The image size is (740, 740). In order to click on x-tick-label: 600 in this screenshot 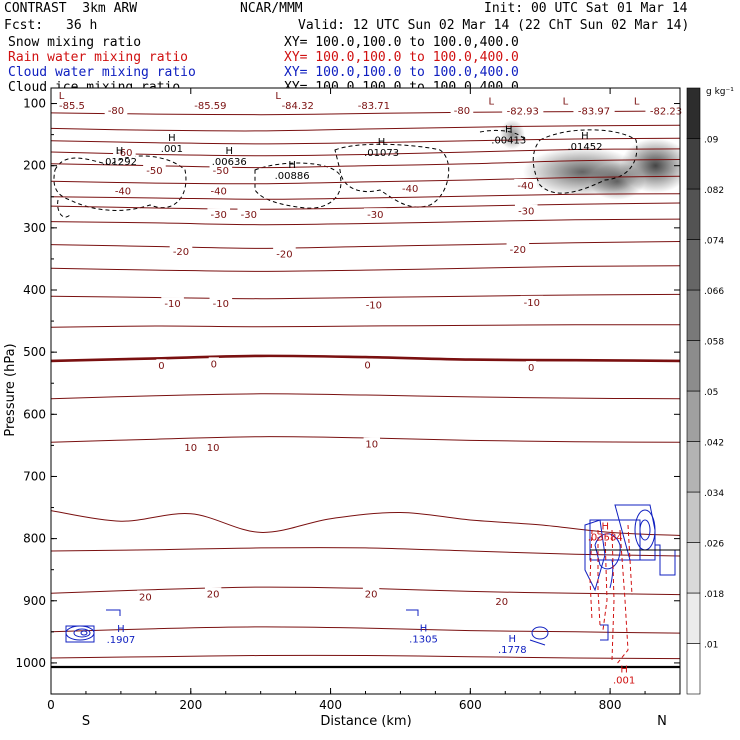, I will do `click(470, 705)`.